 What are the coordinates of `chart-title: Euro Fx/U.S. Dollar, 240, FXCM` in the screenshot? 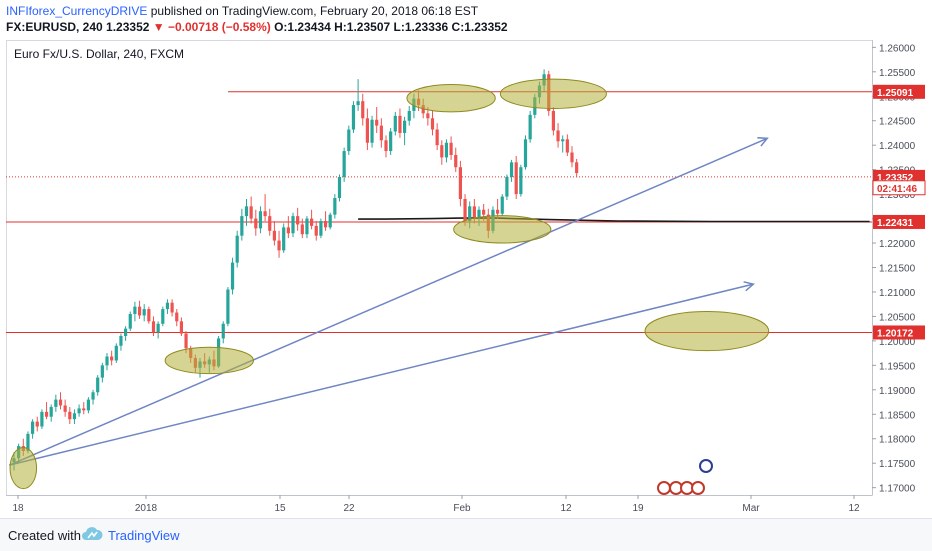 It's located at (99, 54).